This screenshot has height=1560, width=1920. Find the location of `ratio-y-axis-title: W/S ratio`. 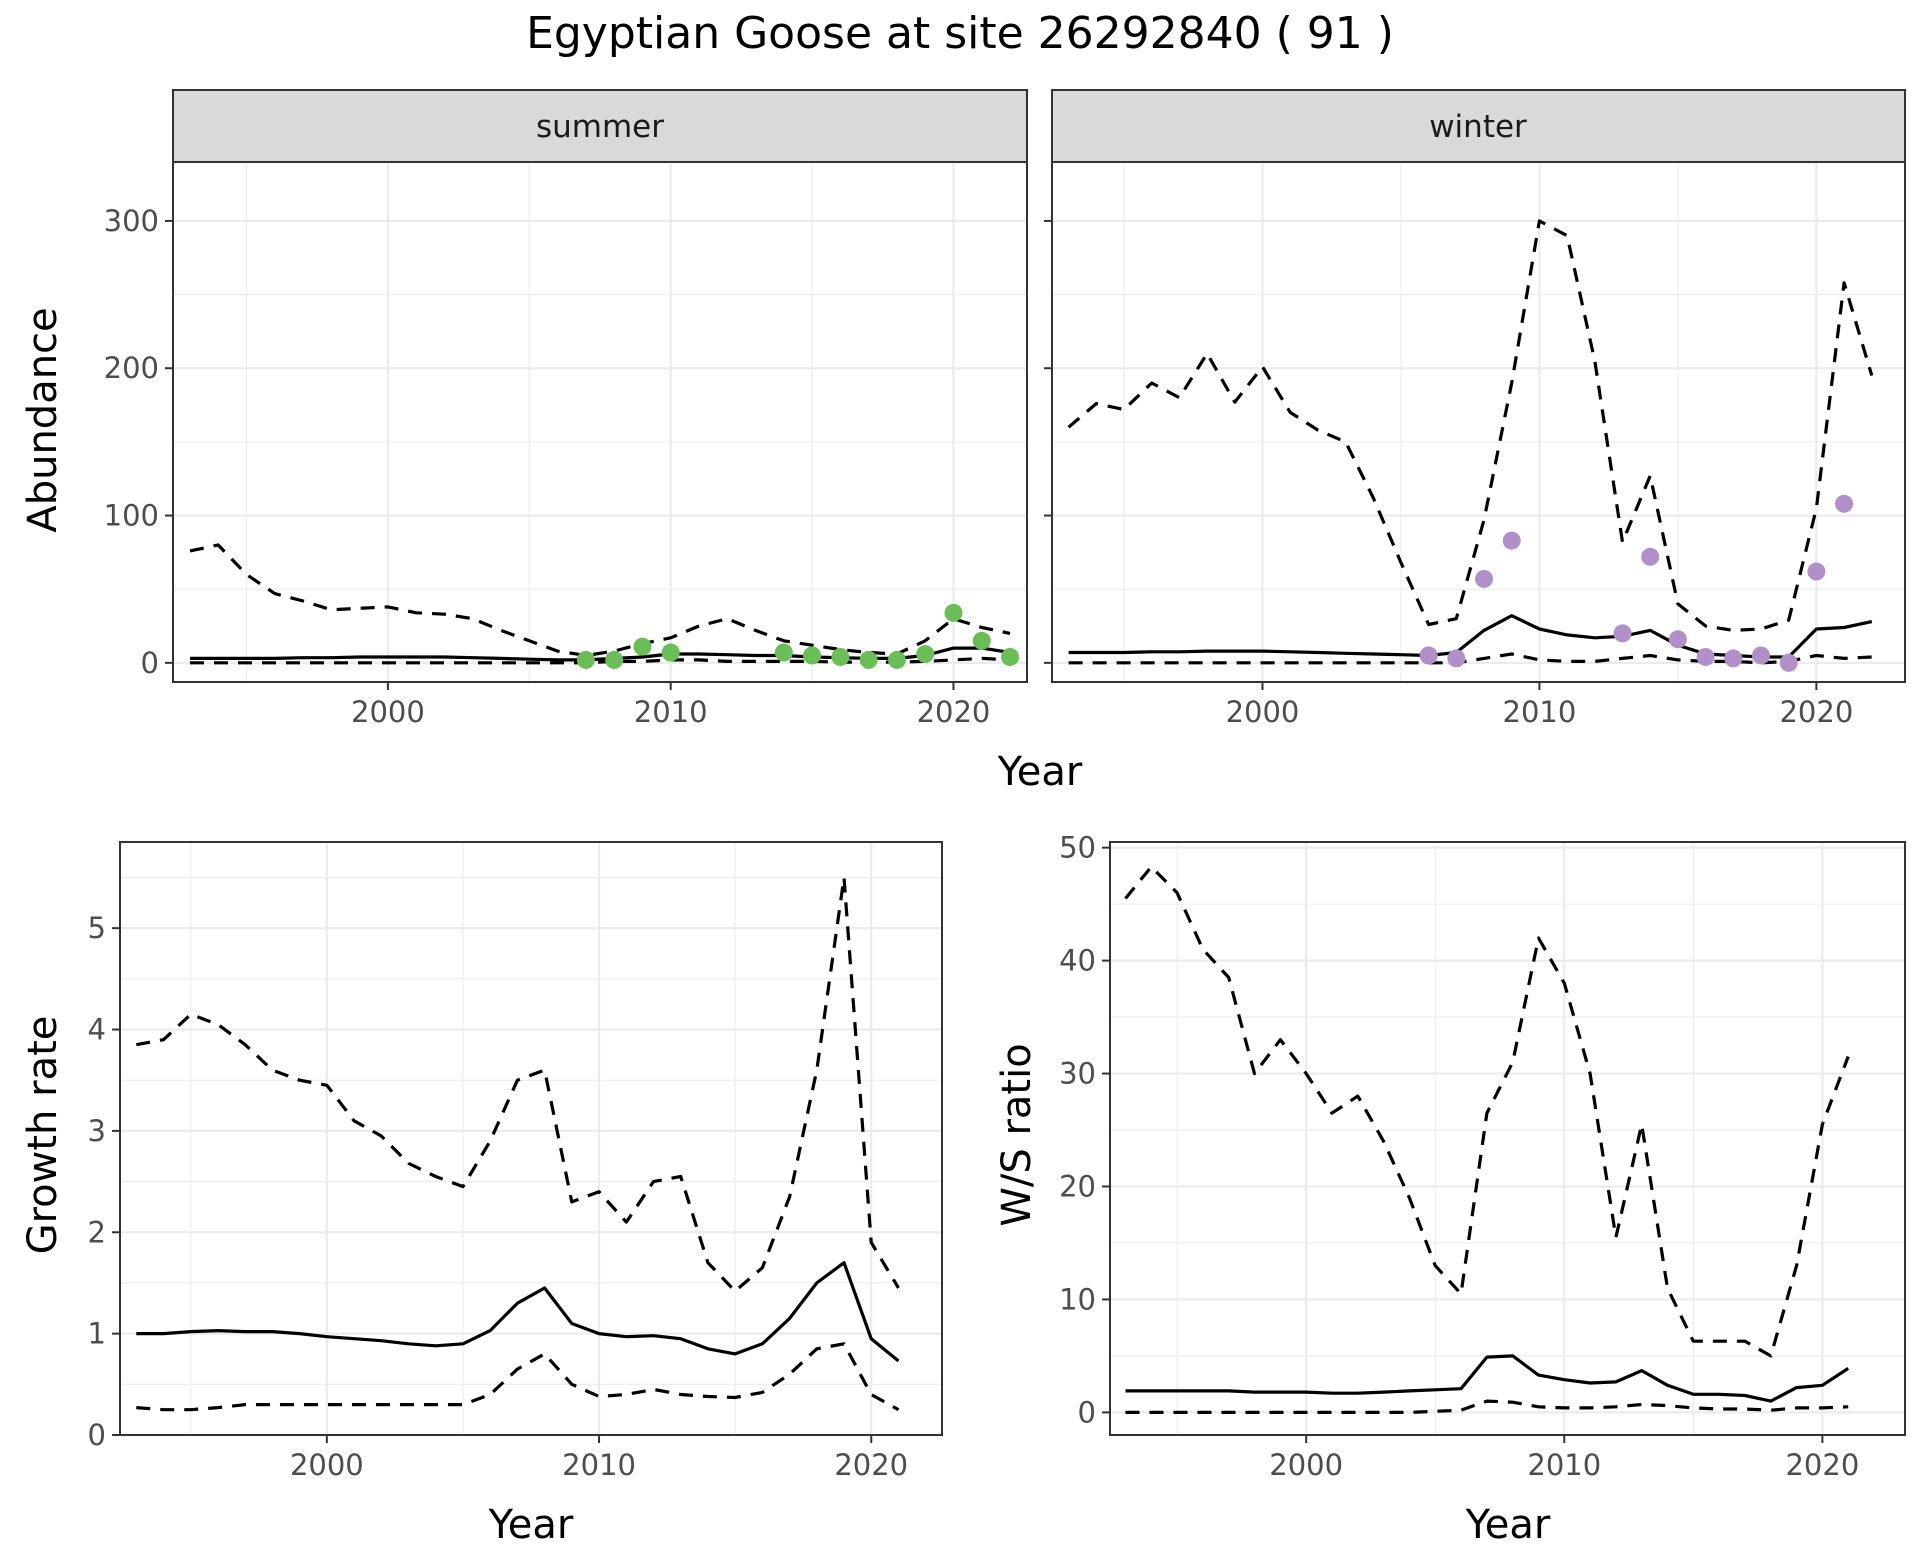

ratio-y-axis-title: W/S ratio is located at coordinates (1017, 1134).